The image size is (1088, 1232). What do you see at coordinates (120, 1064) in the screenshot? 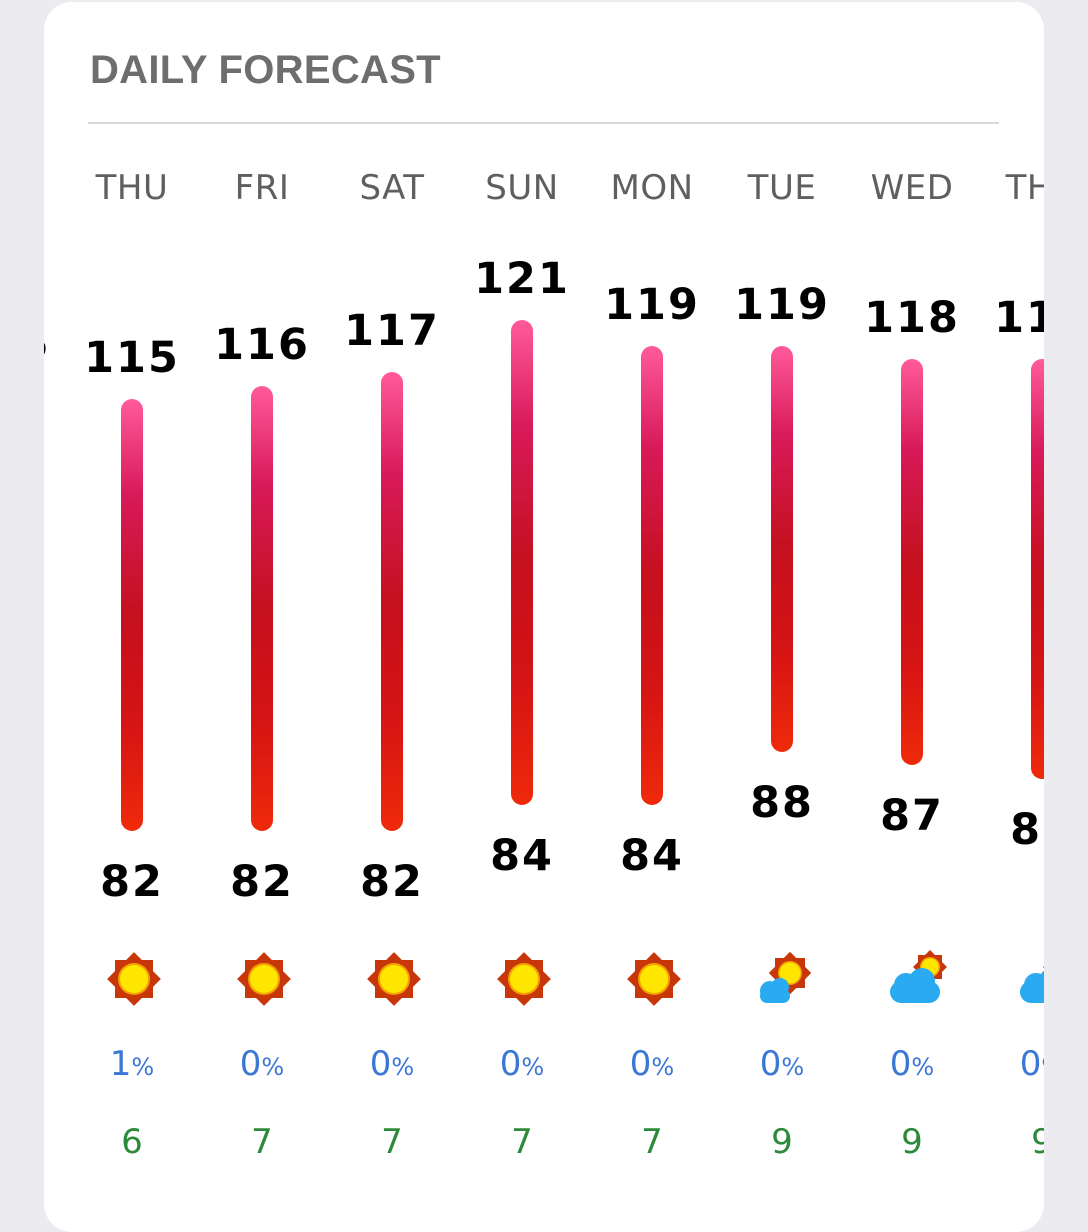
I see `precip-value: 1` at bounding box center [120, 1064].